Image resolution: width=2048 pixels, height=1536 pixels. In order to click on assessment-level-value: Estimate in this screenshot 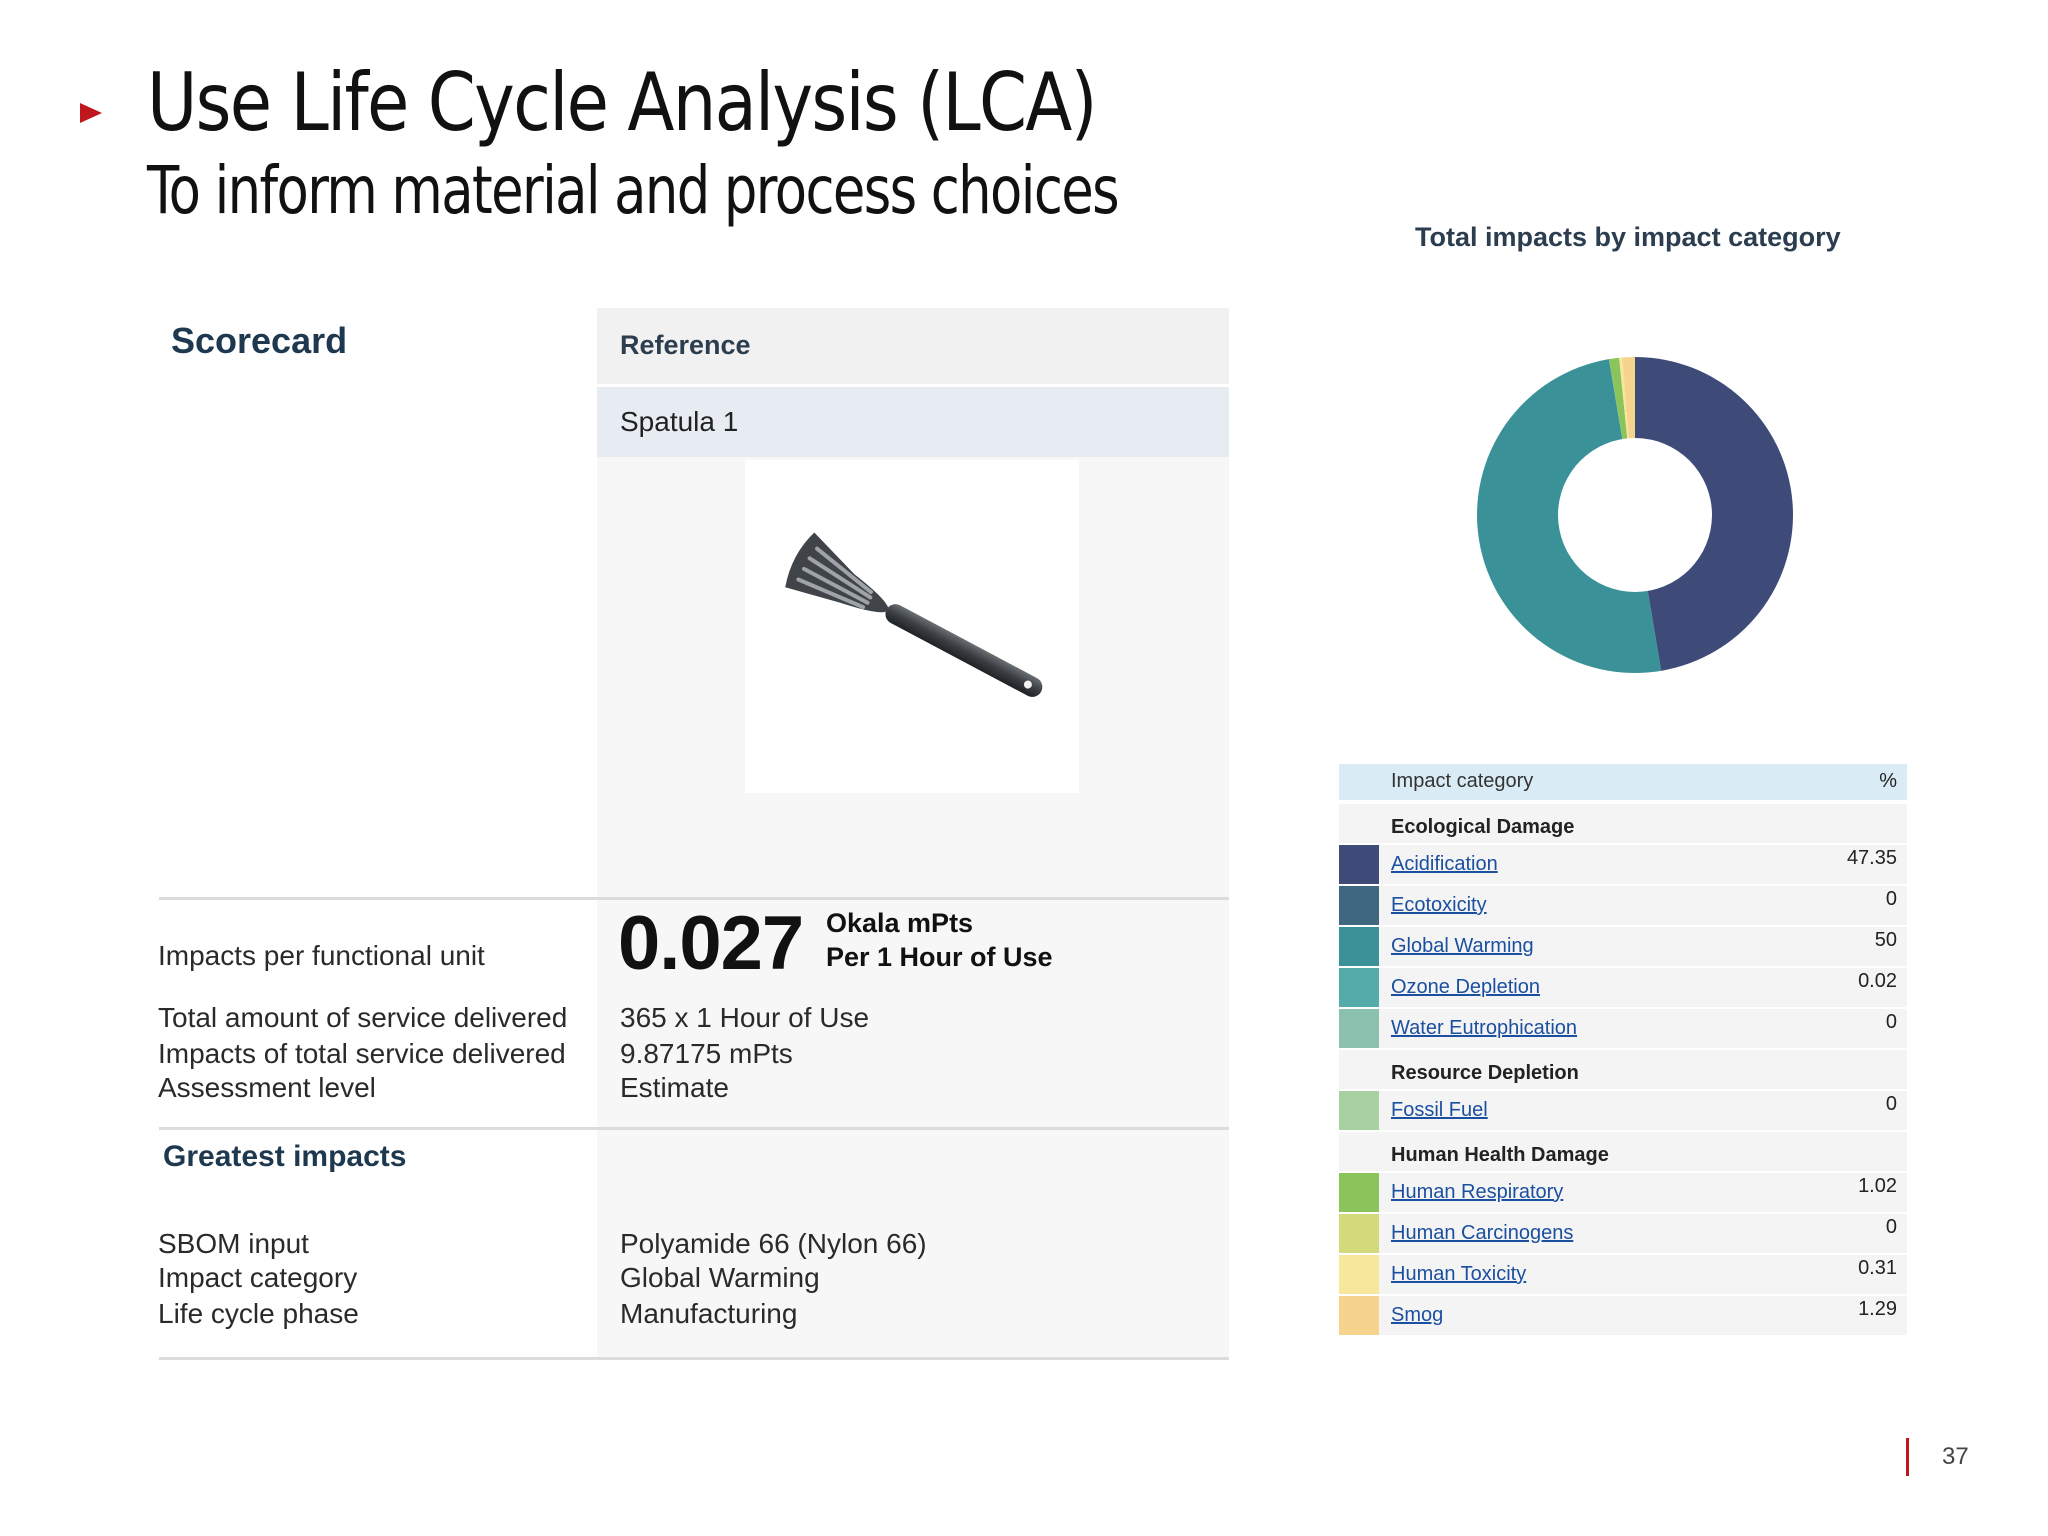, I will do `click(674, 1087)`.